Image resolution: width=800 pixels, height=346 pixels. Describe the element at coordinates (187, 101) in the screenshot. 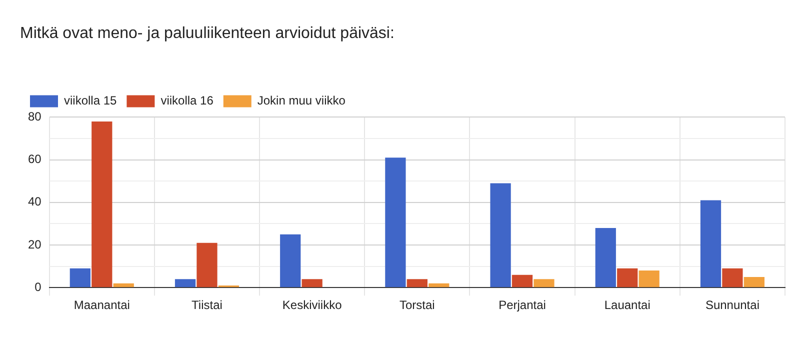

I see `legend-label: viikolla 16` at that location.